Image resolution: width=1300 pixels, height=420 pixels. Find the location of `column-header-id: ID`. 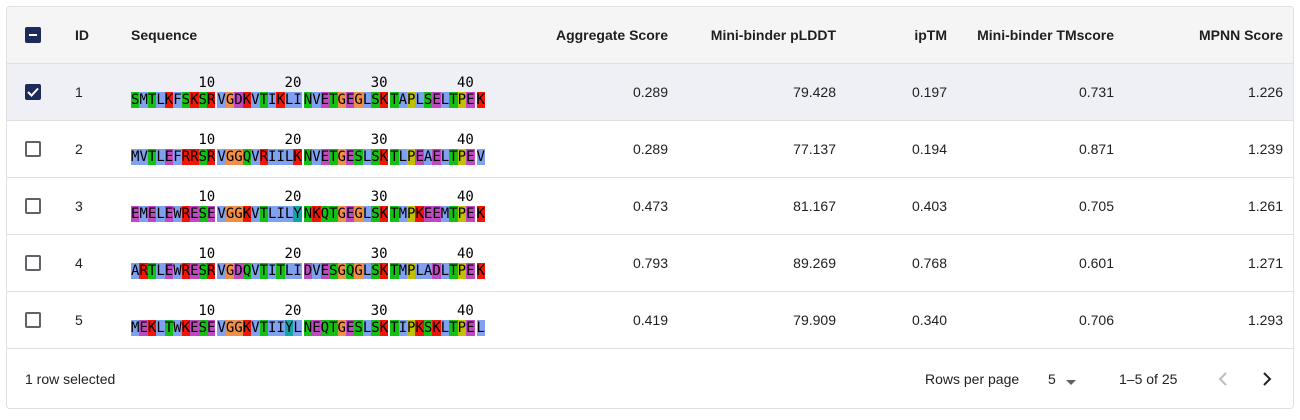

column-header-id: ID is located at coordinates (82, 35).